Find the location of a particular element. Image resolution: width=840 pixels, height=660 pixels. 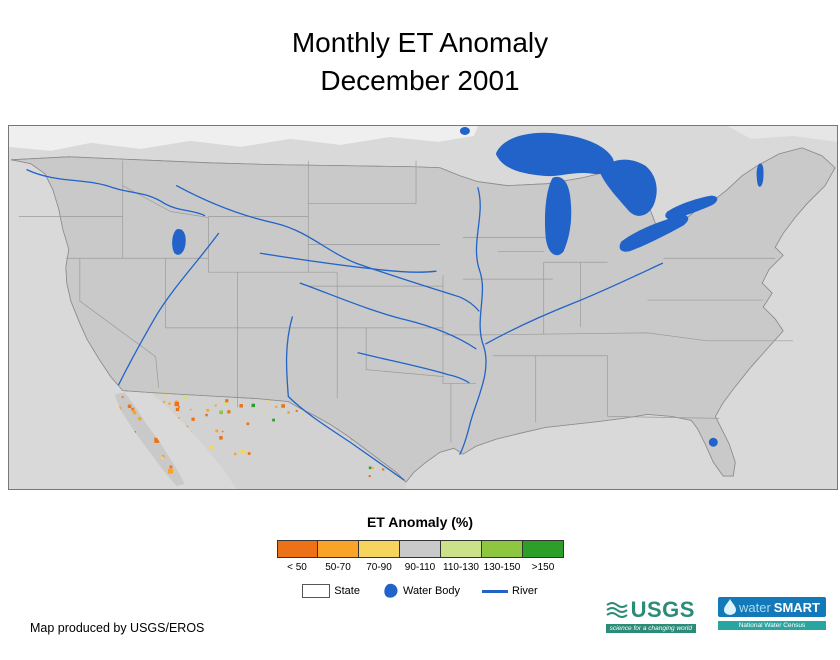

usgs-logo: USGS science for a changing world is located at coordinates (650, 615).